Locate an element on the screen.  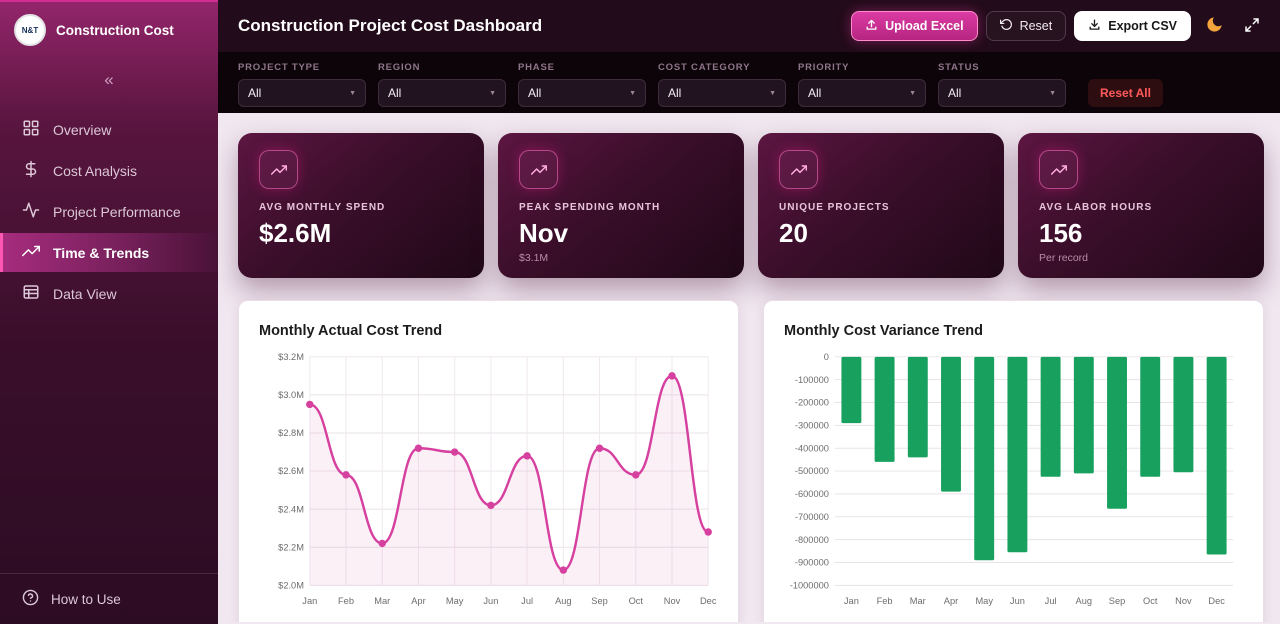
priority-filter: All ▼ is located at coordinates (862, 93).